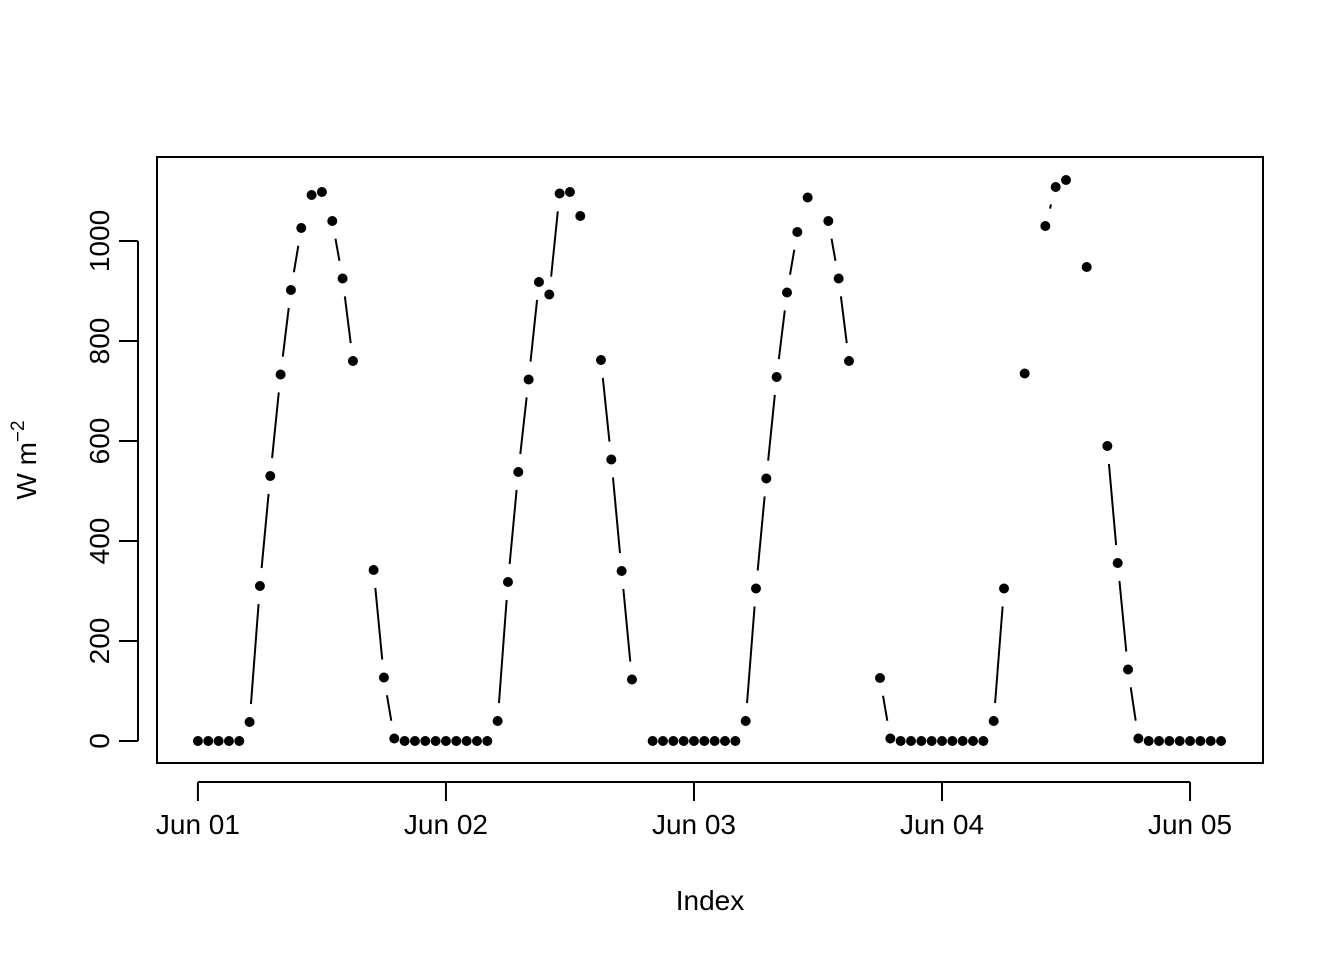 The height and width of the screenshot is (960, 1344). Describe the element at coordinates (710, 900) in the screenshot. I see `x-axis-label: Index` at that location.